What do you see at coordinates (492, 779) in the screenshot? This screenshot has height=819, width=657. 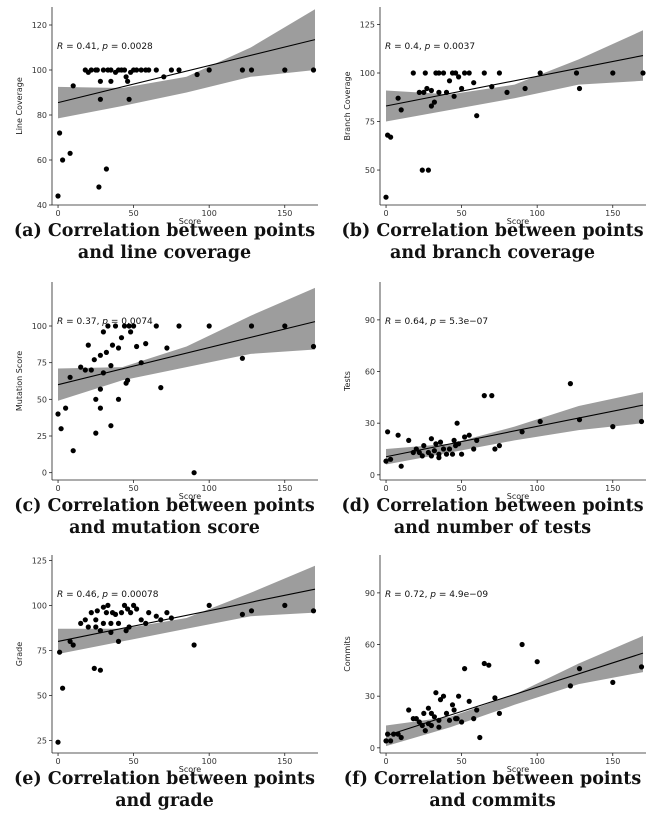 I see `caption-line: (f) Correlation between points` at bounding box center [492, 779].